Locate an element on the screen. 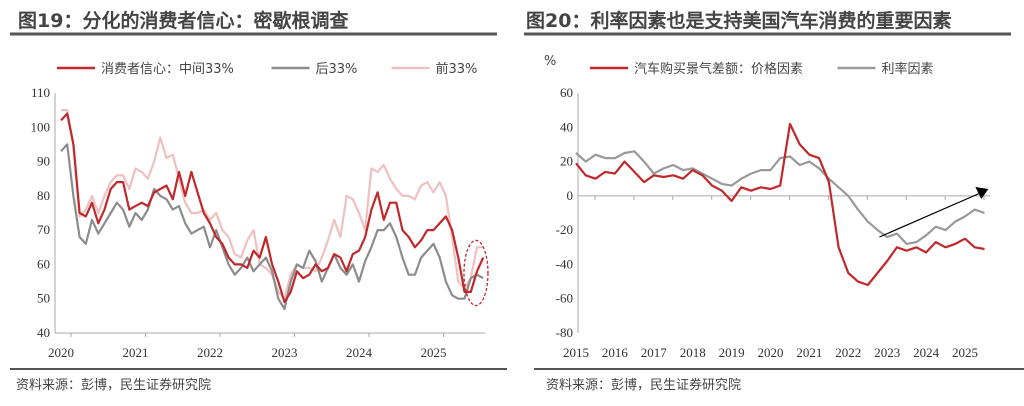 The height and width of the screenshot is (406, 1024). y-tick-label: -60 is located at coordinates (564, 298).